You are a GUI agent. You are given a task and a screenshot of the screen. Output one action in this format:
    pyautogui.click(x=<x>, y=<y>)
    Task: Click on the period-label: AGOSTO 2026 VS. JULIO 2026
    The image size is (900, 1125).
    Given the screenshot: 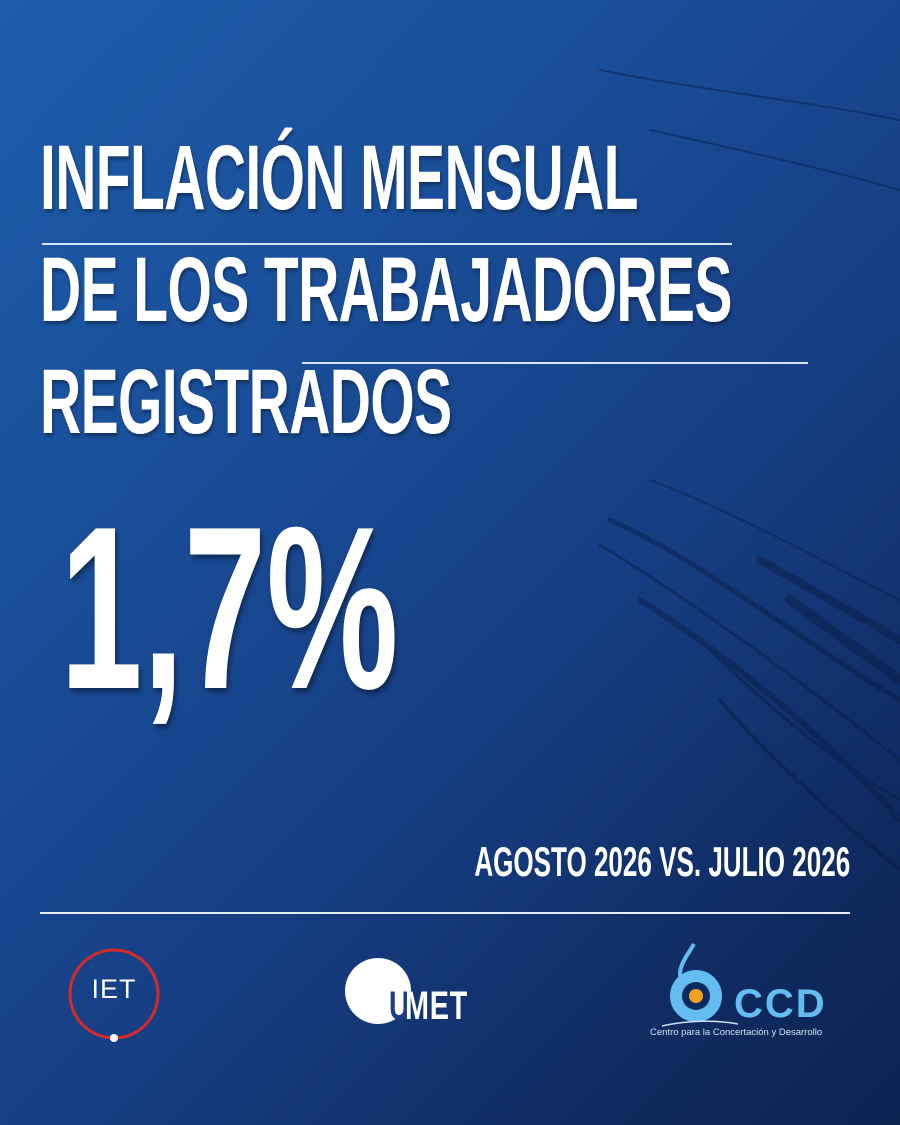 What is the action you would take?
    pyautogui.click(x=662, y=861)
    